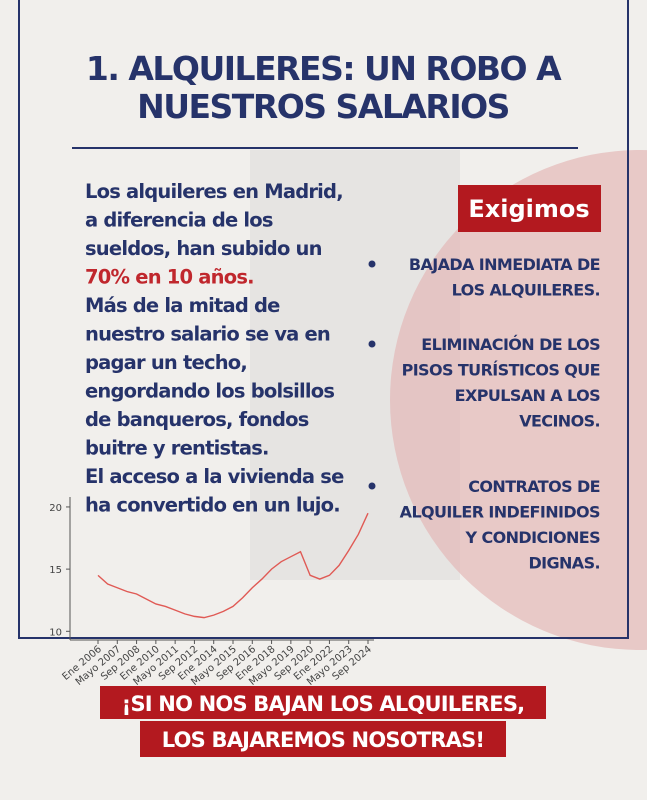  I want to click on y-tick-label: 20, so click(55, 508).